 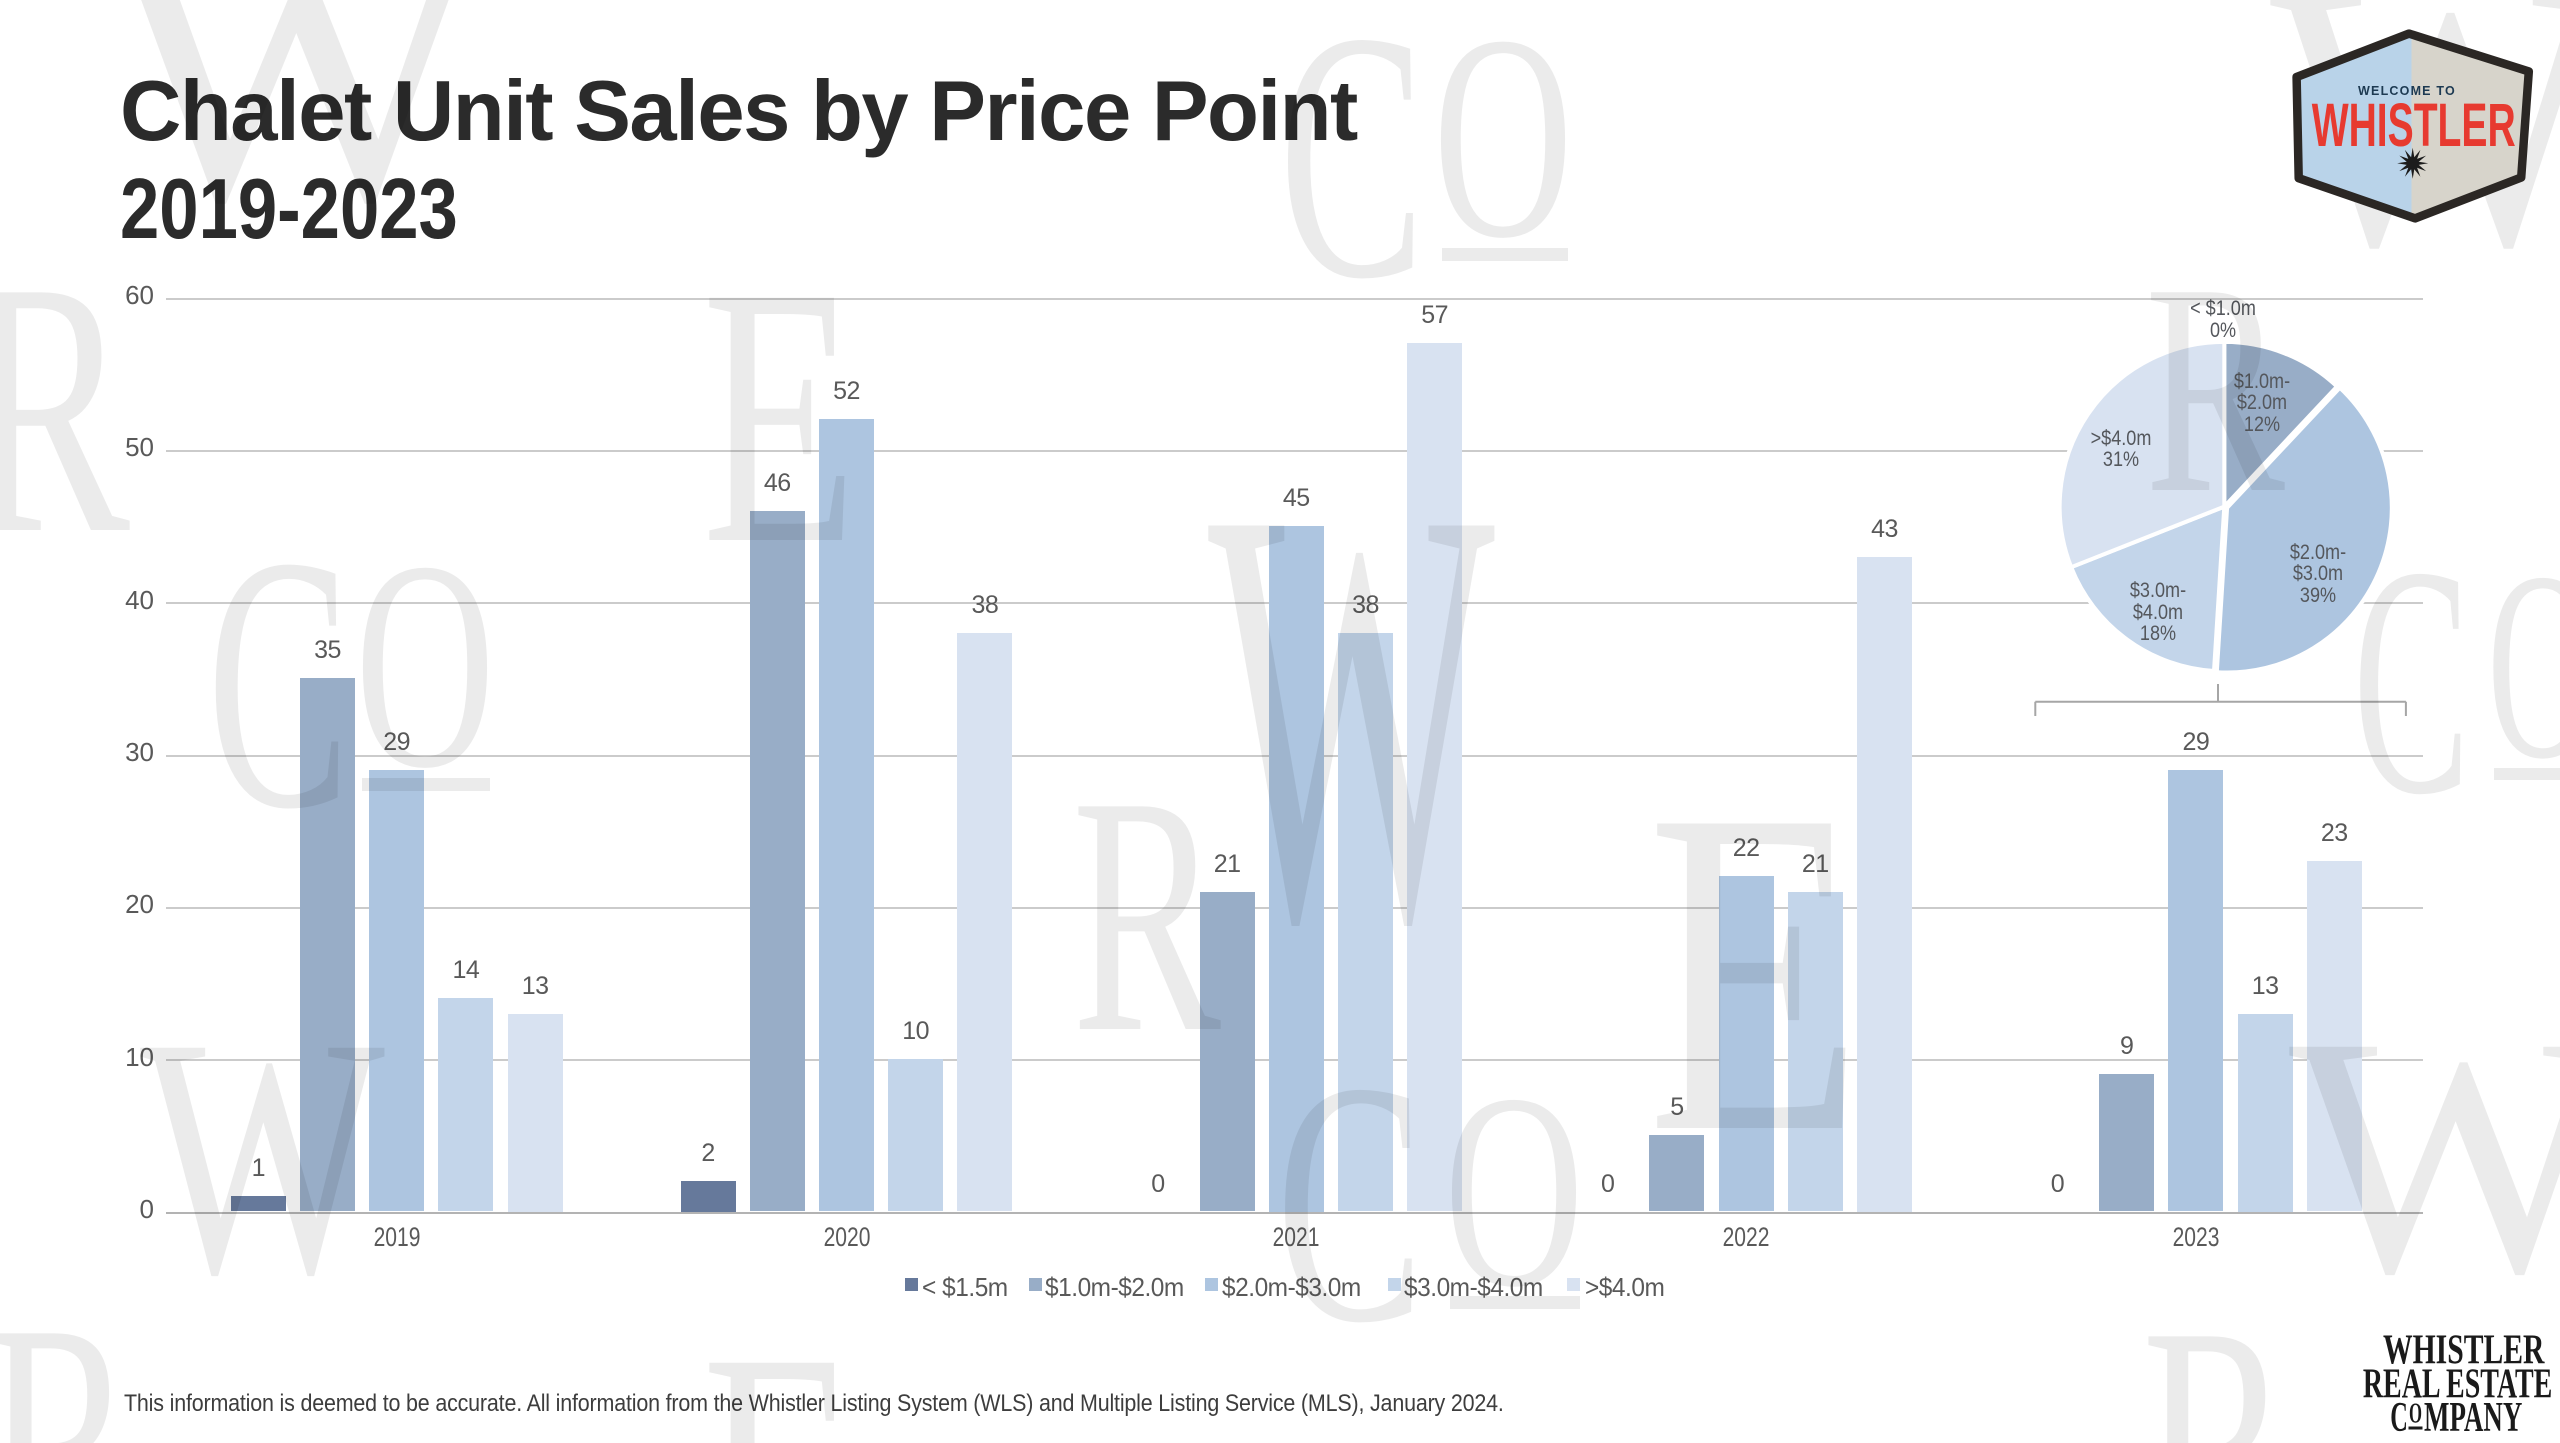 I want to click on svg-text: WELCOME TO, so click(x=2407, y=91).